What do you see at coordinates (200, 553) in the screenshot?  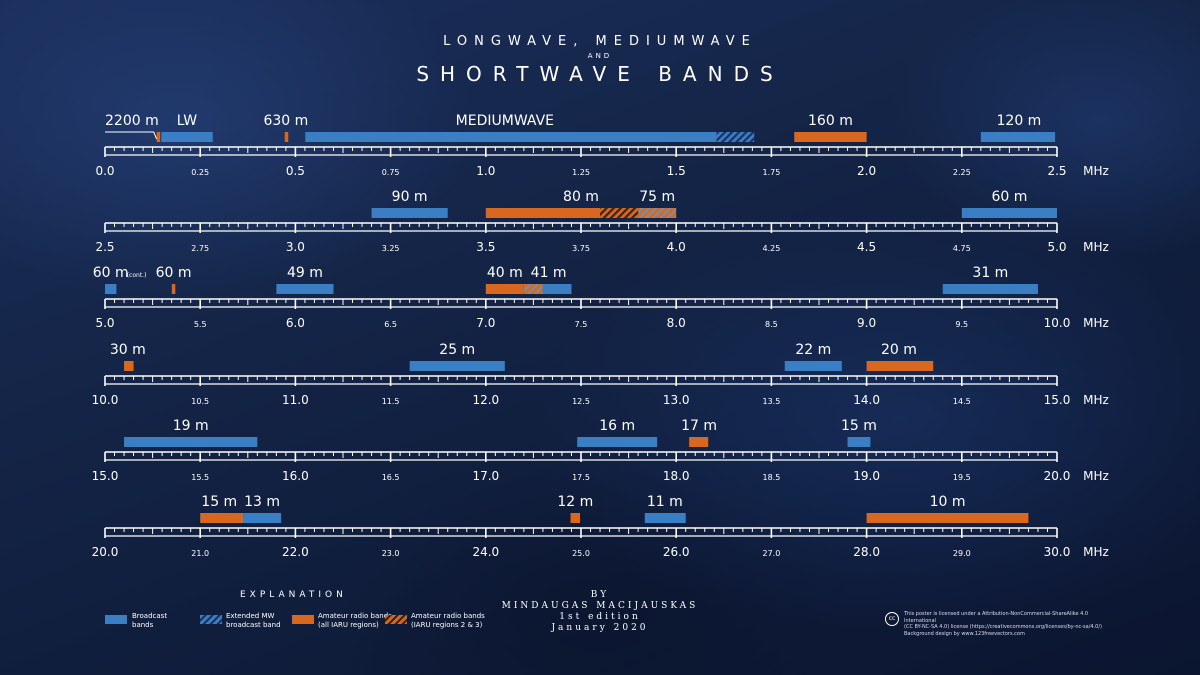 I see `tick-label: 21.0` at bounding box center [200, 553].